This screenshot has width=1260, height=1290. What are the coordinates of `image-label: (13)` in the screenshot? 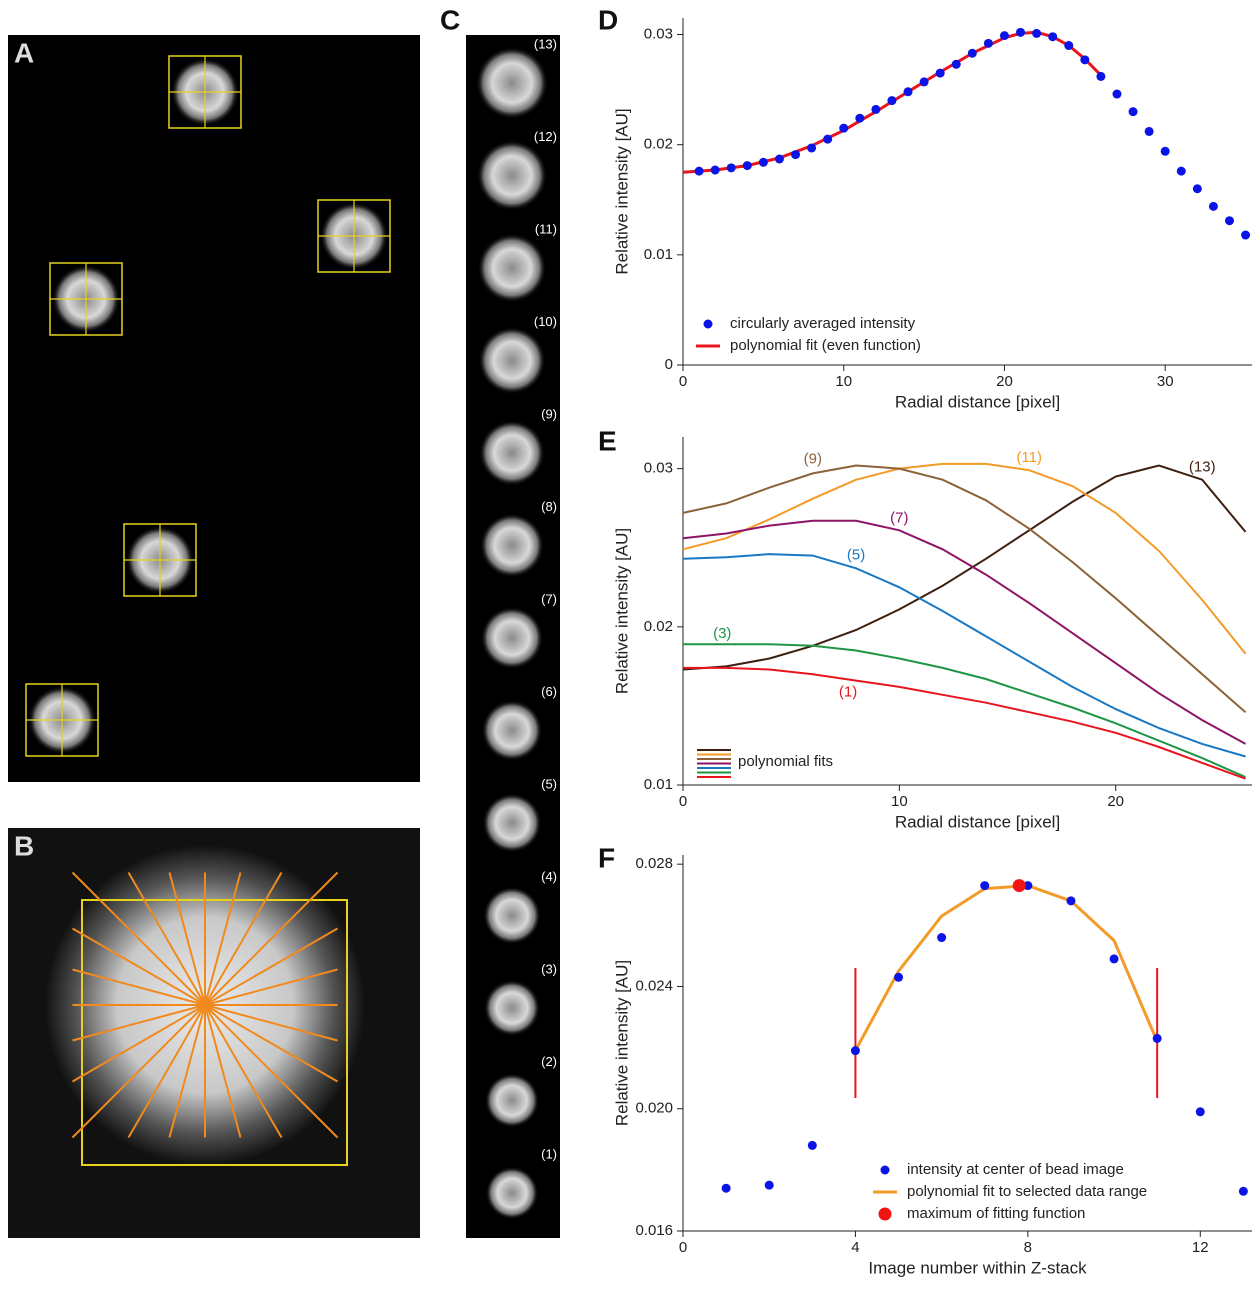 It's located at (545, 43).